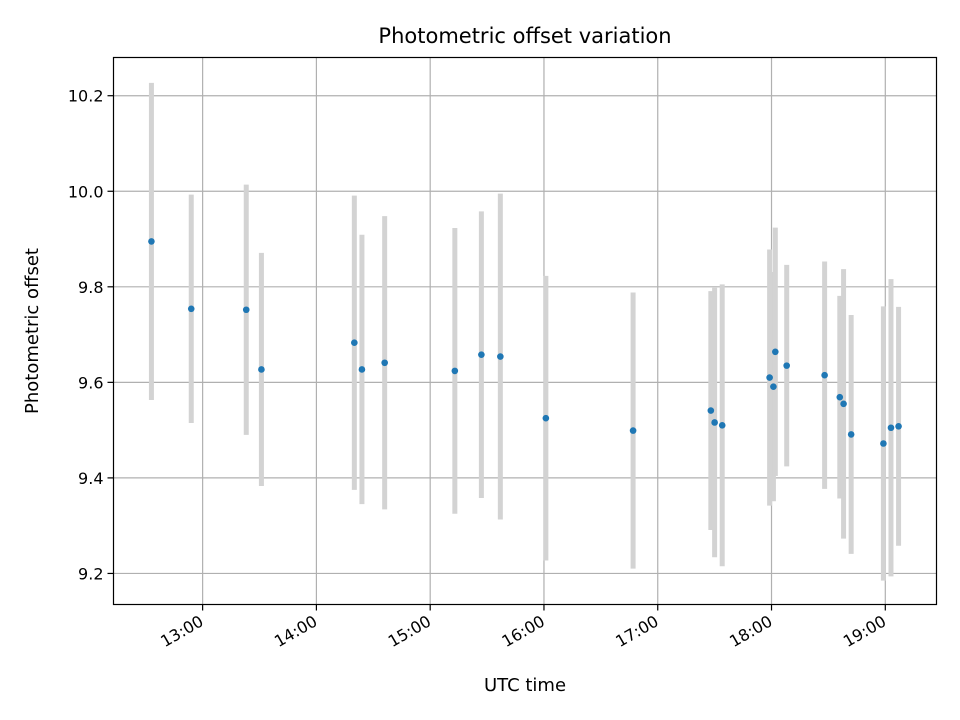  Describe the element at coordinates (181, 632) in the screenshot. I see `x-tick-label: 13:00` at that location.